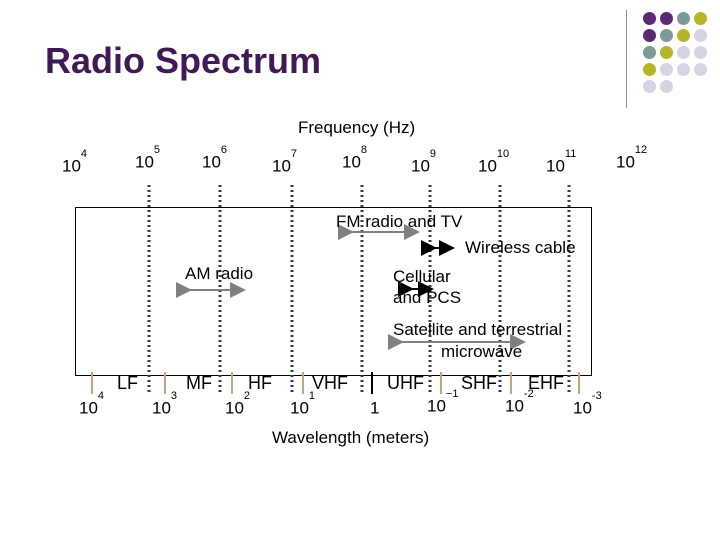 The image size is (720, 540). I want to click on wavelength-tick: 10¹, so click(303, 404).